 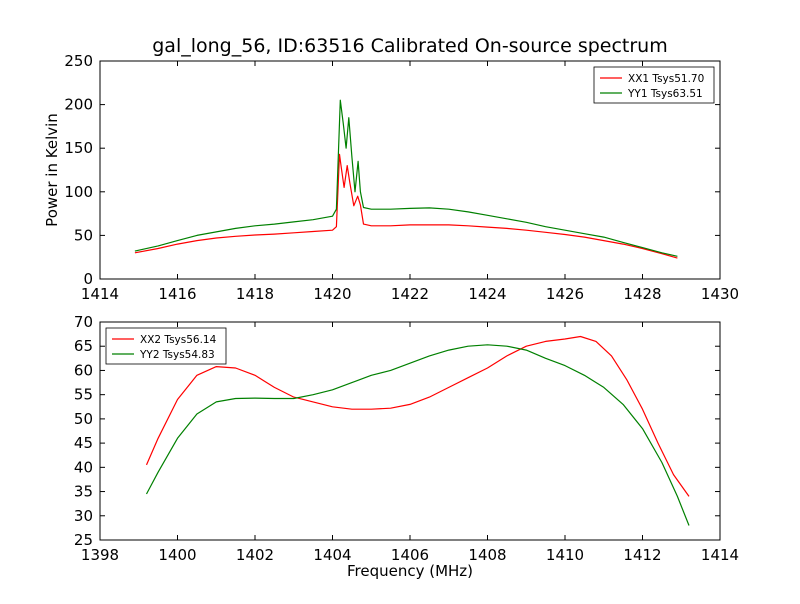 I want to click on legend-label: XX1 Tsys51.70, so click(x=666, y=79).